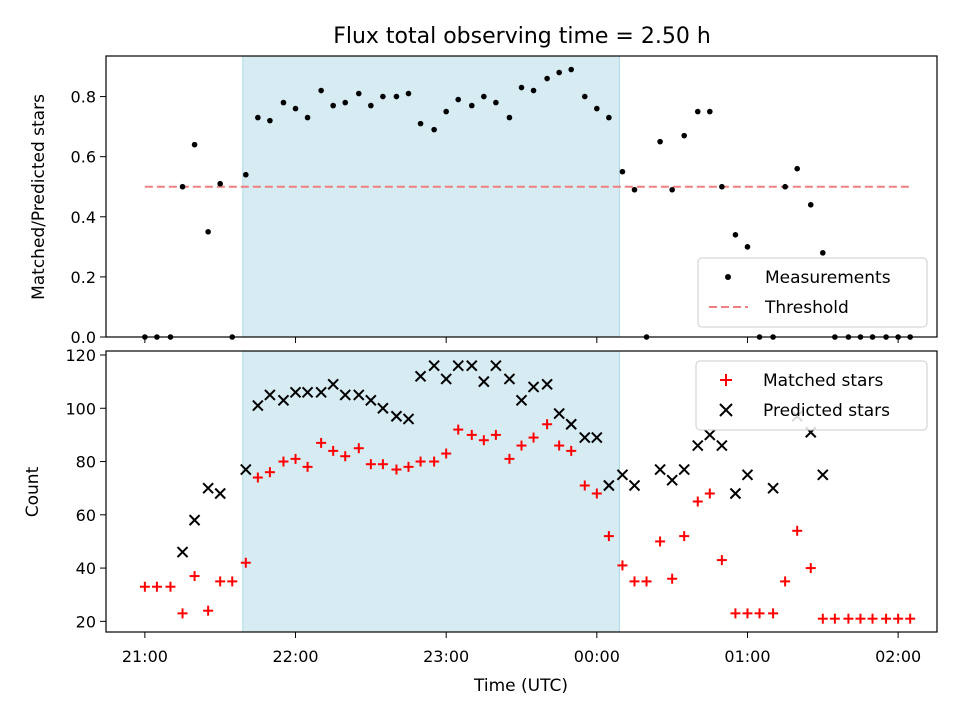 The width and height of the screenshot is (960, 720). I want to click on y-tick-label: 20, so click(86, 621).